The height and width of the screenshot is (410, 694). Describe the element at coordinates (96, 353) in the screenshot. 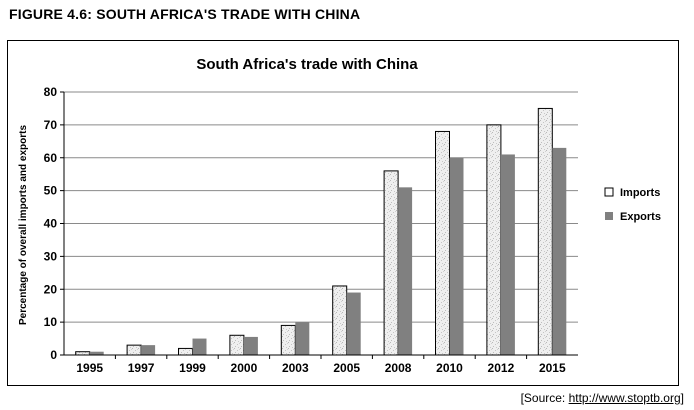

I see `bar-exports-1995` at that location.